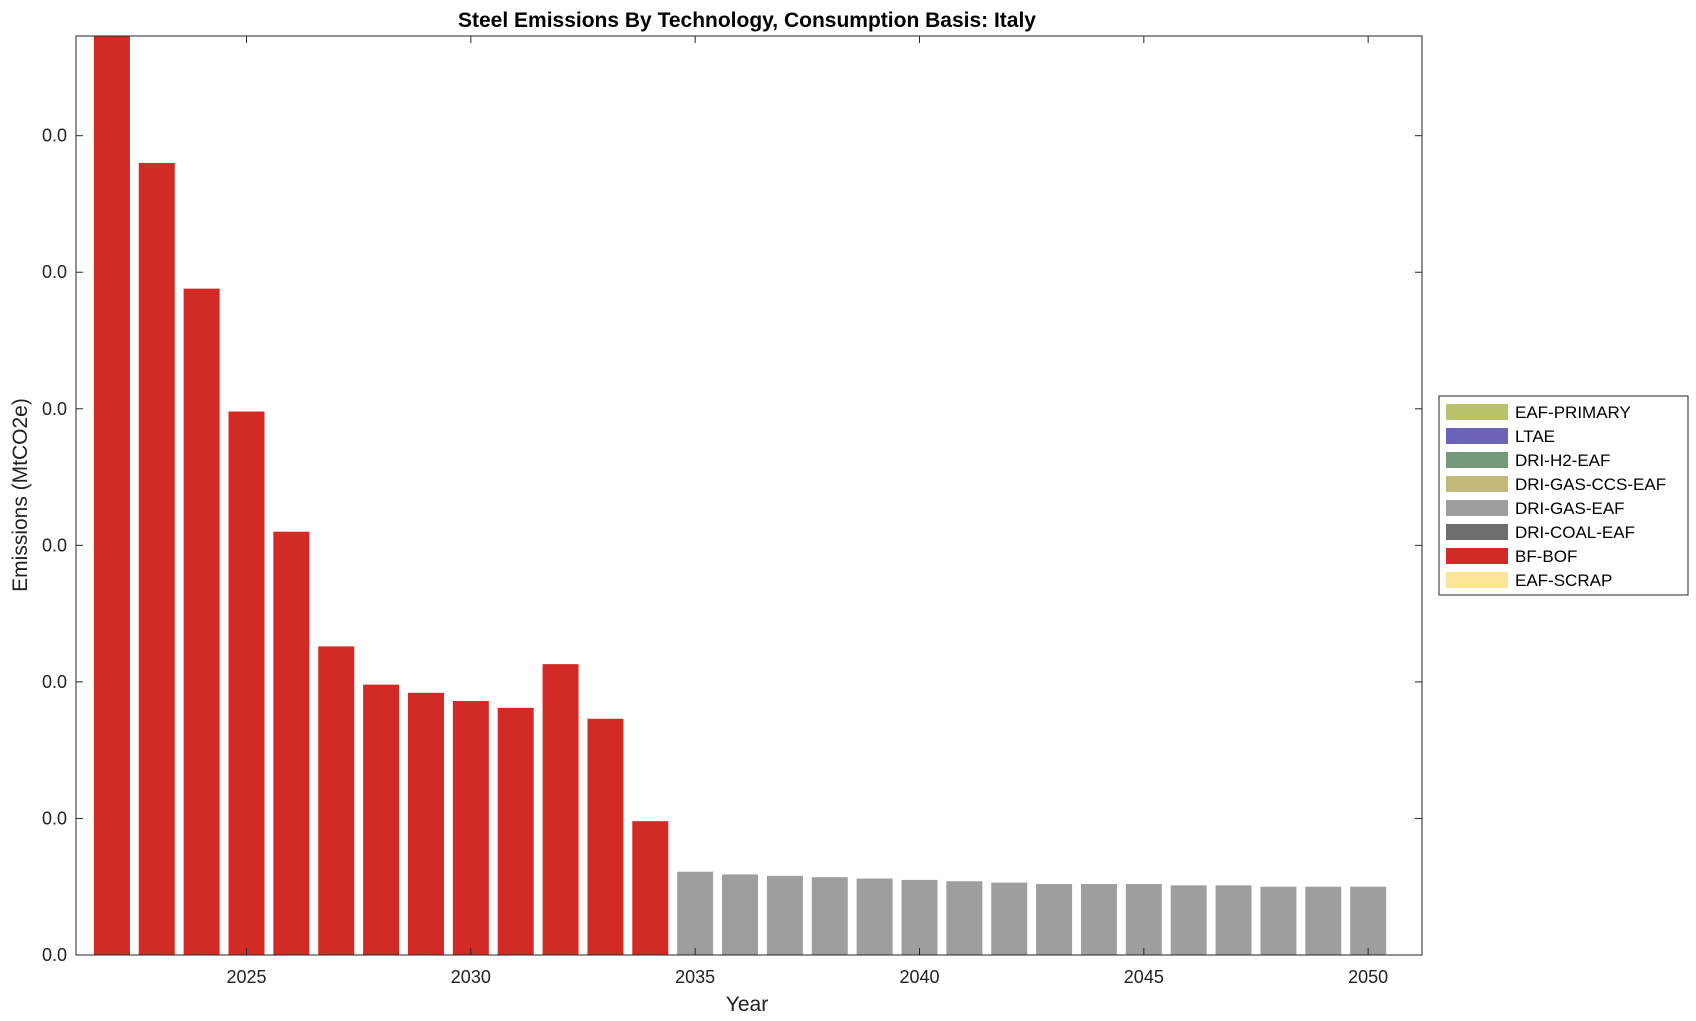 This screenshot has height=1021, width=1696. I want to click on bar-dri-gas-eaf-2036, so click(740, 914).